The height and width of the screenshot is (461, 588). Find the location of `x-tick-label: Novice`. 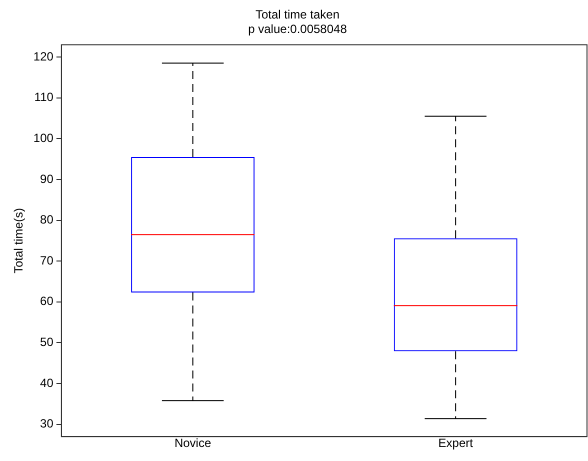

x-tick-label: Novice is located at coordinates (193, 443).